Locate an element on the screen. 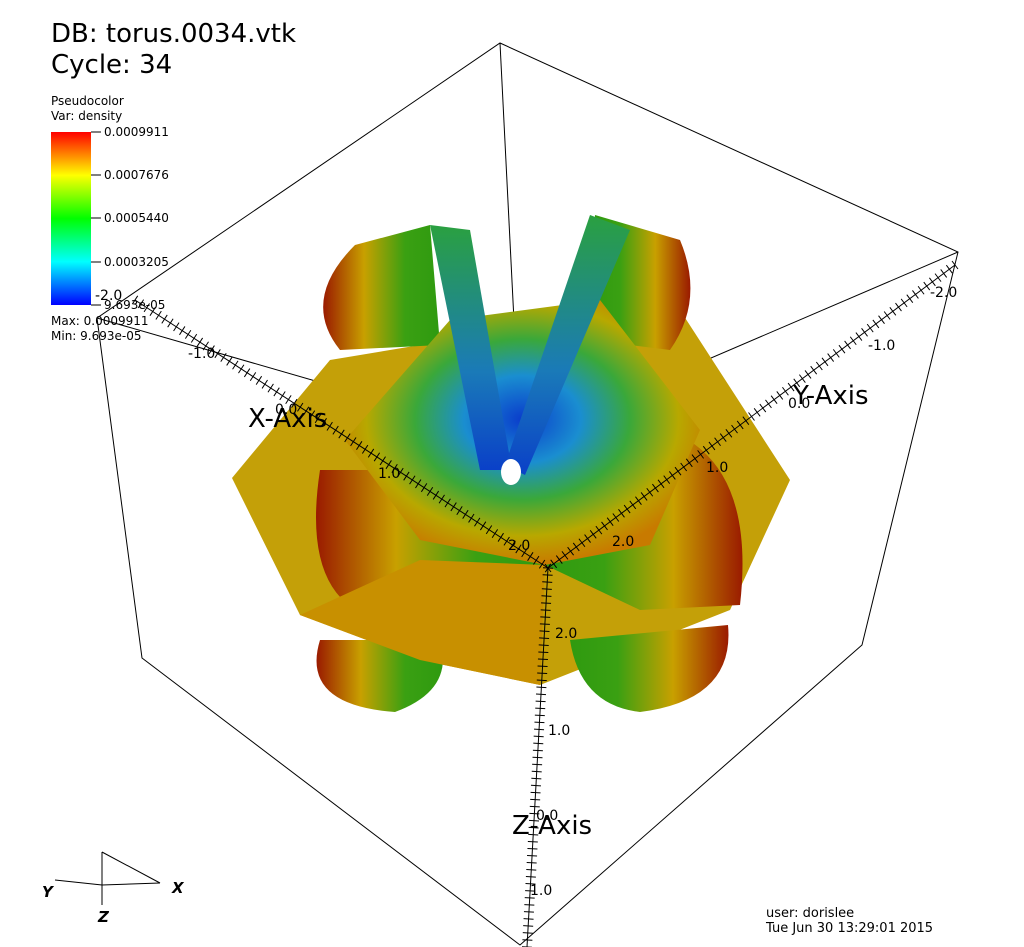  x-axis-title: X-Axis is located at coordinates (287, 419).